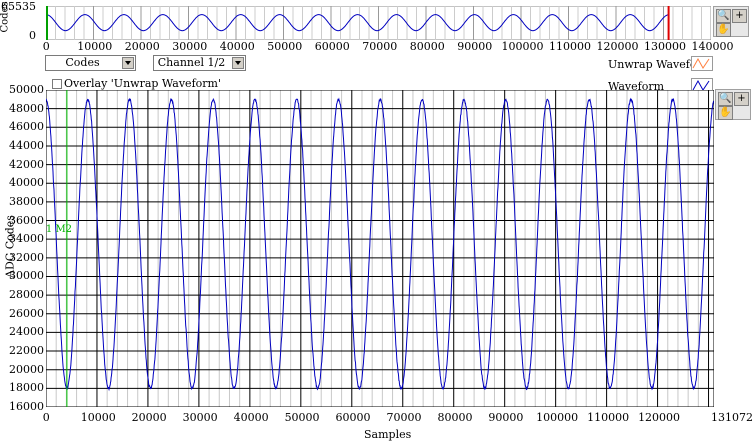 This screenshot has width=752, height=441. I want to click on overlay-checkbox, so click(57, 84).